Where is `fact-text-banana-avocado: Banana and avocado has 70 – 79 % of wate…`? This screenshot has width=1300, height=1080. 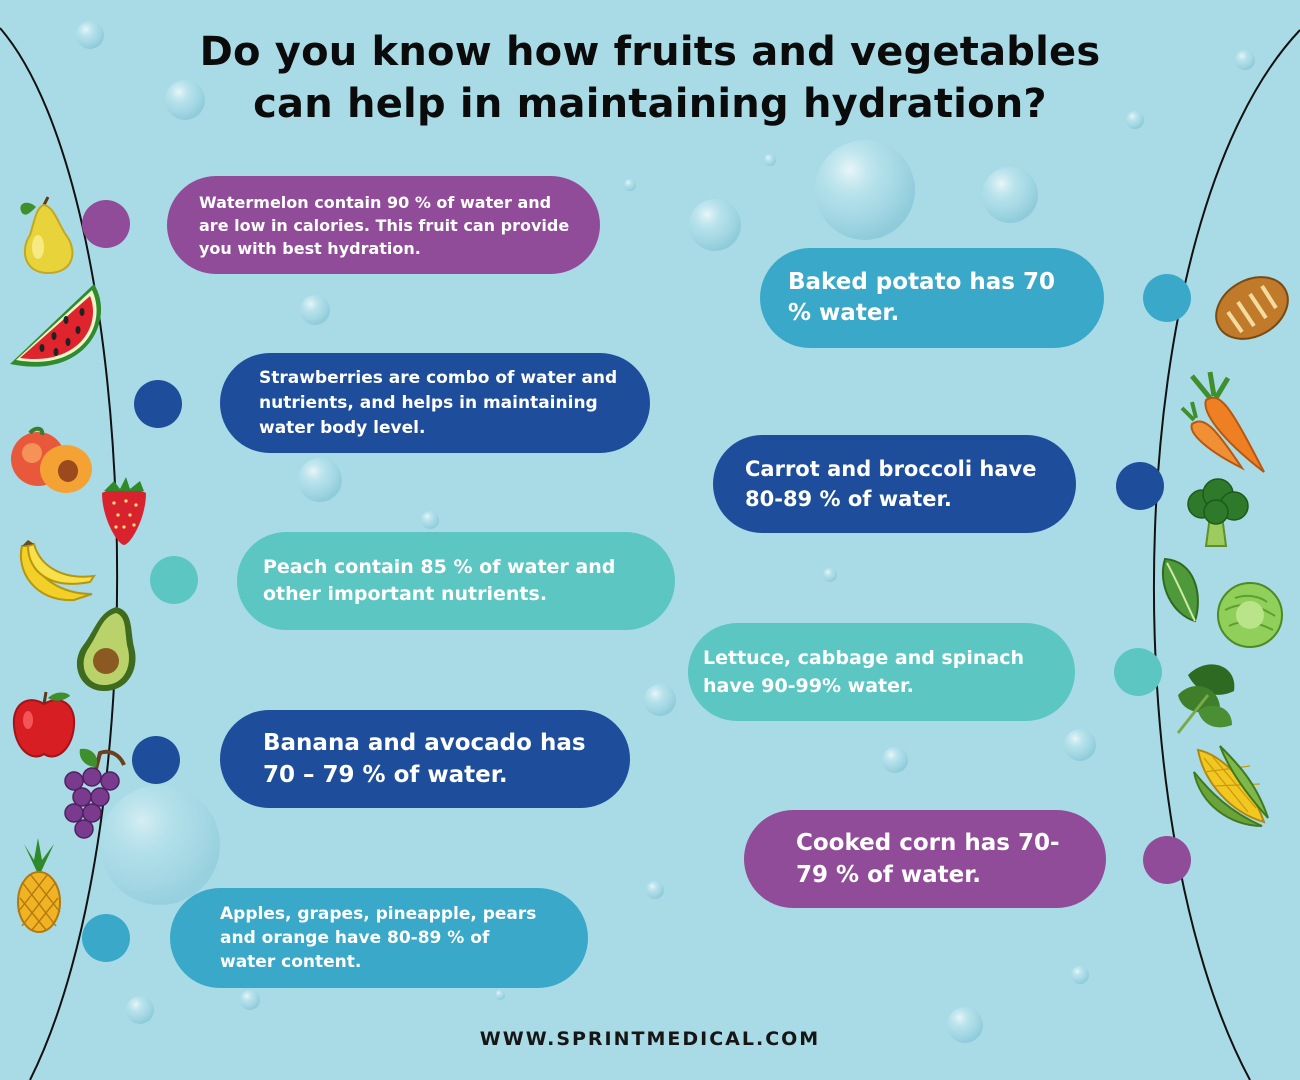 fact-text-banana-avocado: Banana and avocado has 70 – 79 % of wate… is located at coordinates (424, 759).